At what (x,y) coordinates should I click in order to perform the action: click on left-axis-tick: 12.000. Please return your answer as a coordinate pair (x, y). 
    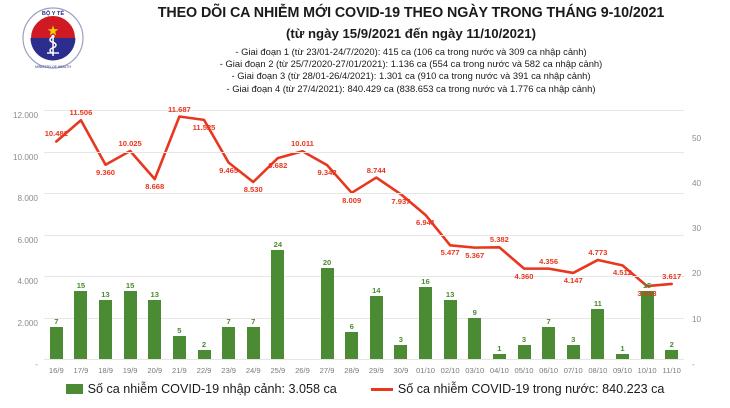
    Looking at the image, I should click on (25, 115).